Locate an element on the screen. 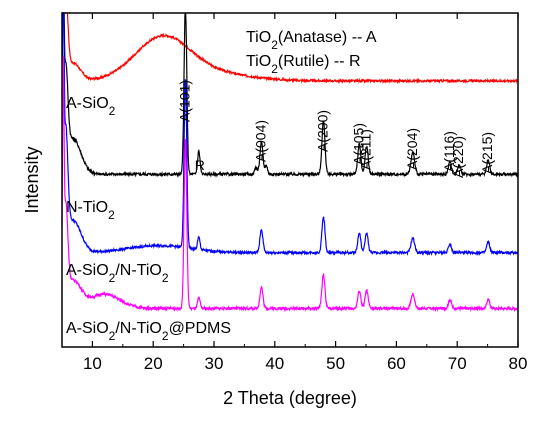  x-axis-title: 2 Theta (degree) is located at coordinates (290, 398).